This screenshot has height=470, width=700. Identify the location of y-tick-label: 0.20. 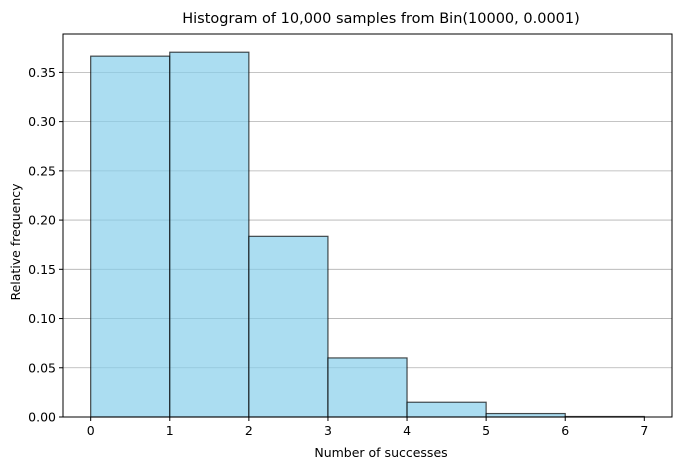
(42, 220).